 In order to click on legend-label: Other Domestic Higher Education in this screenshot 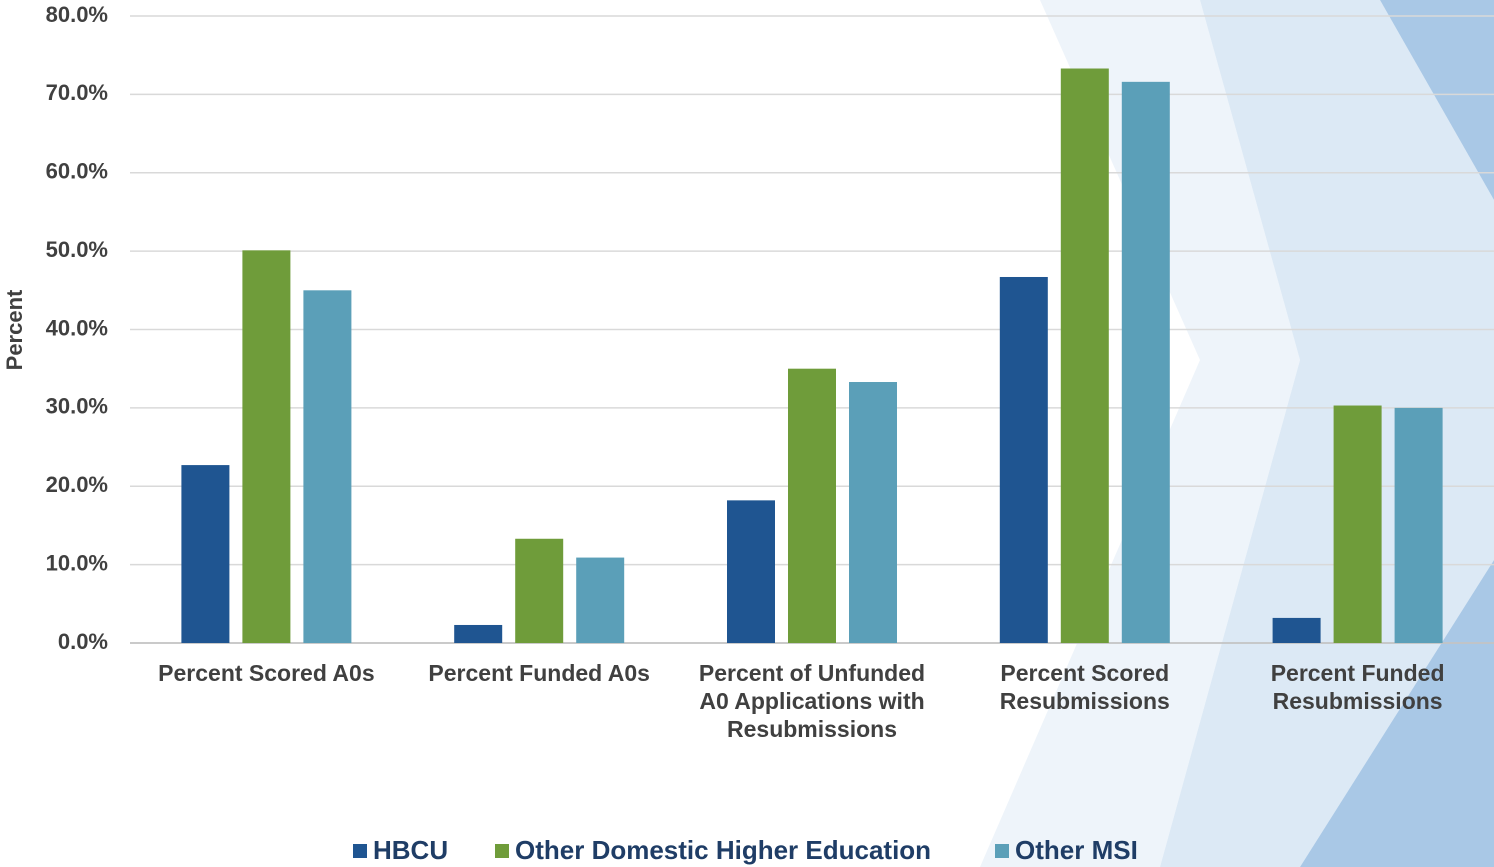, I will do `click(723, 850)`.